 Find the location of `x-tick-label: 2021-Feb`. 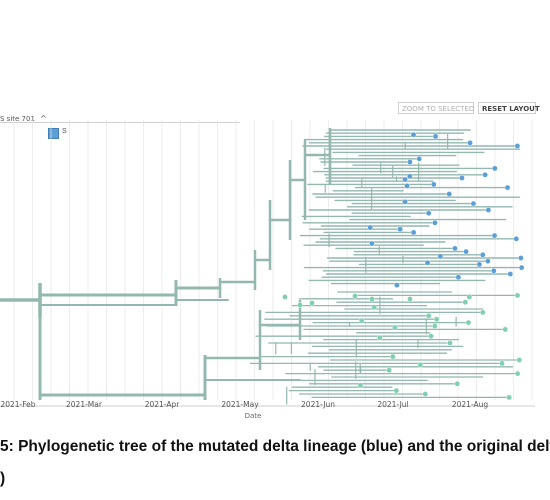

x-tick-label: 2021-Feb is located at coordinates (17, 404).